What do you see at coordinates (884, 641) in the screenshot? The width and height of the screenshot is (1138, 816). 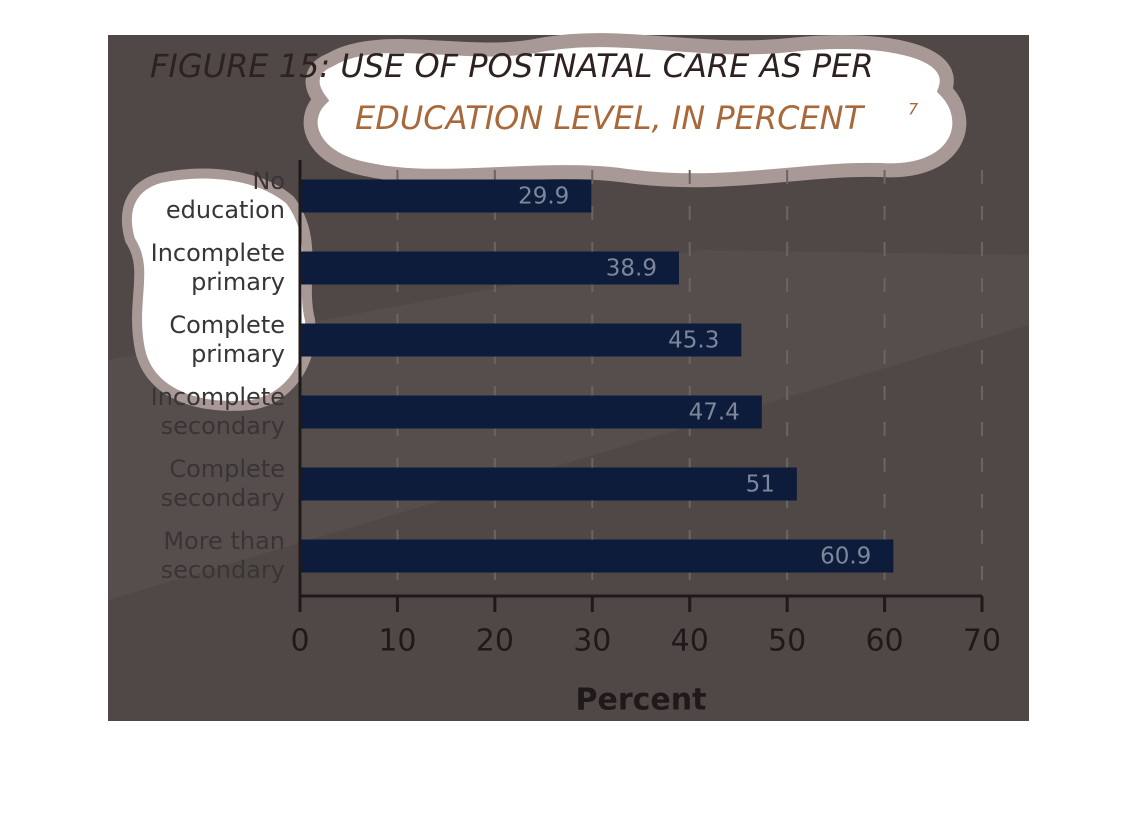 I see `x-tick-label: 60` at bounding box center [884, 641].